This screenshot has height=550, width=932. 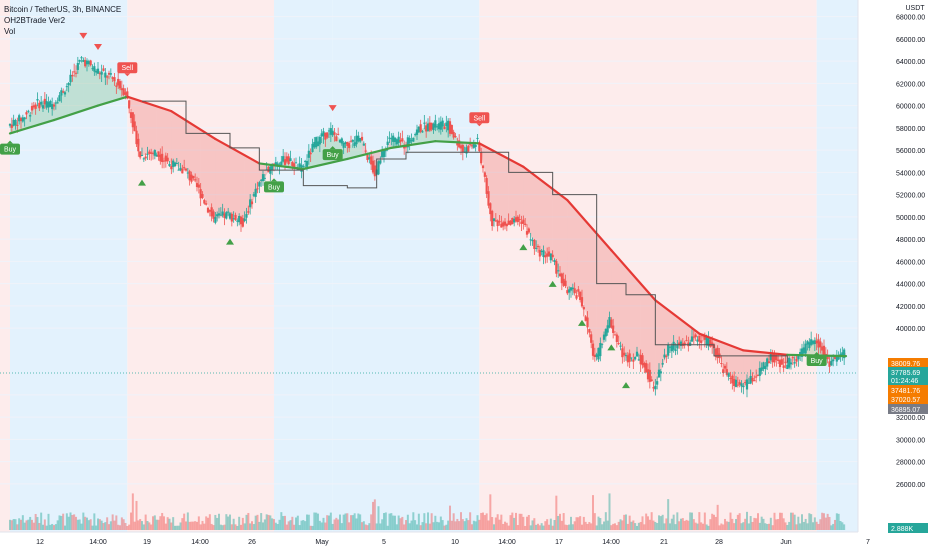 I want to click on regime-band, so click(x=837, y=266).